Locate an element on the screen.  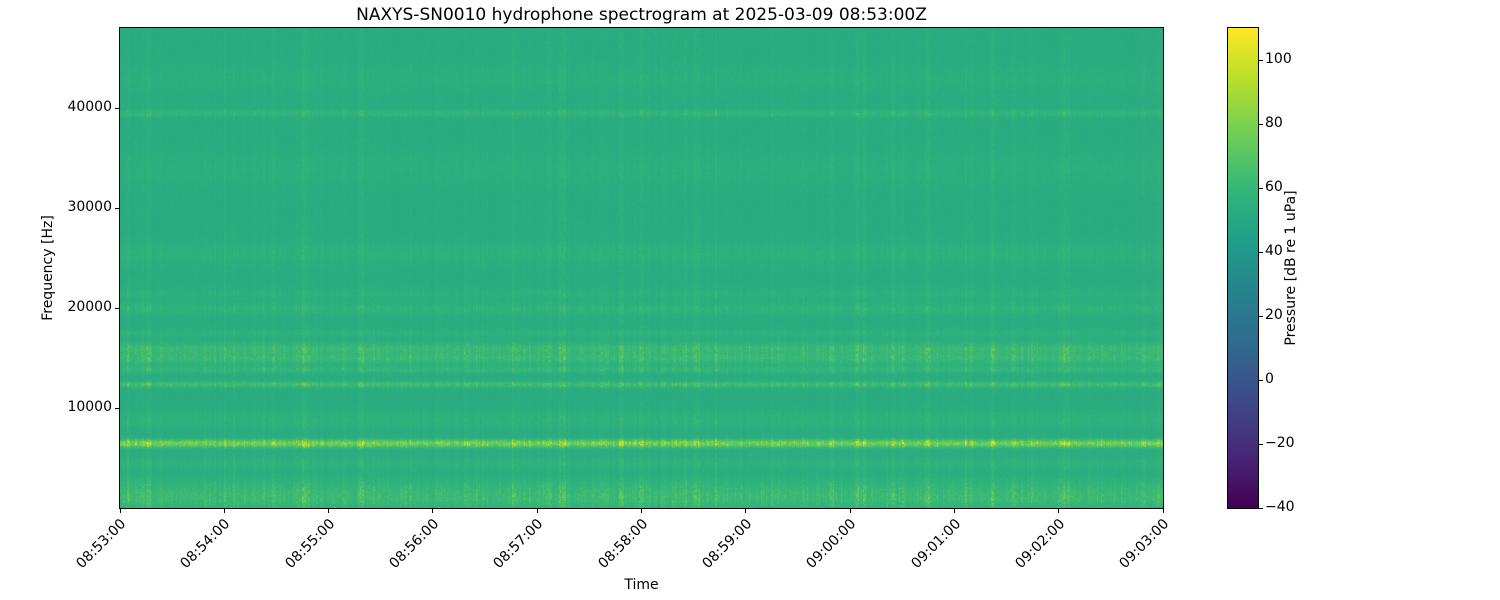
colorbar-tick-label: −40 is located at coordinates (1280, 507).